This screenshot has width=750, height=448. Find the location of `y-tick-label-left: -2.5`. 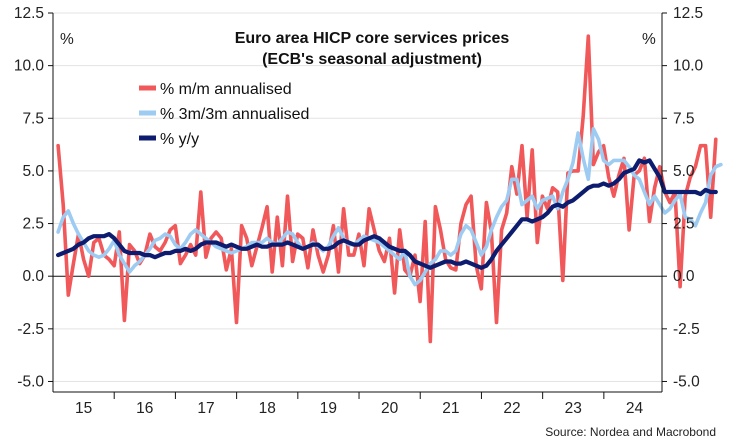

y-tick-label-left: -2.5 is located at coordinates (30, 329).